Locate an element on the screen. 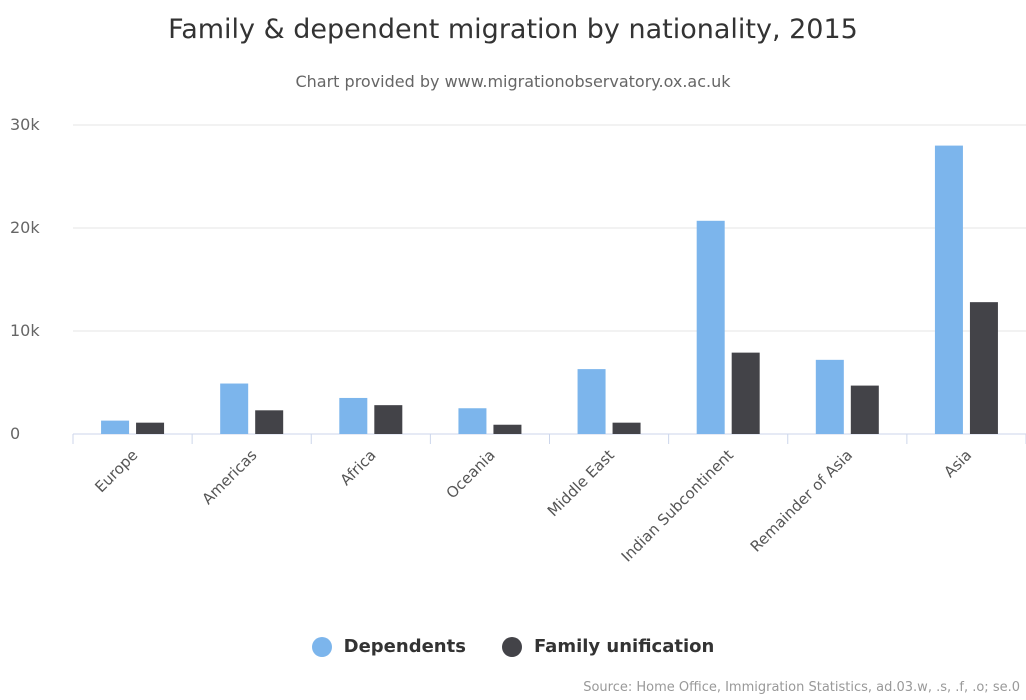  legend-marker-family-unification is located at coordinates (511, 646).